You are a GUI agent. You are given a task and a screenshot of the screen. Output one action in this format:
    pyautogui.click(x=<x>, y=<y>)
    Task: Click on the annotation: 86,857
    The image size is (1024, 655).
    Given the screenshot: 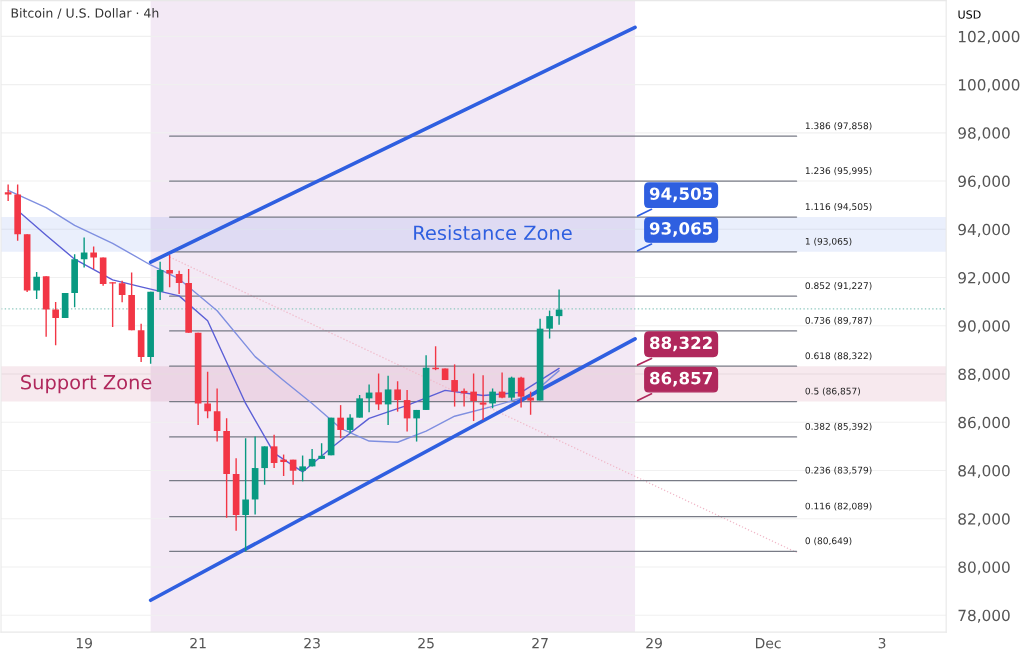 What is the action you would take?
    pyautogui.click(x=680, y=379)
    